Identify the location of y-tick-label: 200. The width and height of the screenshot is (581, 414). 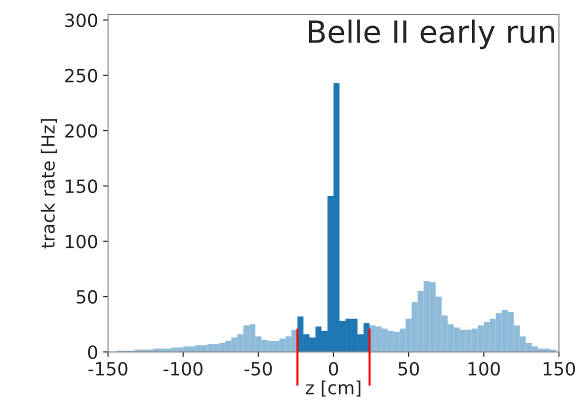
(81, 131).